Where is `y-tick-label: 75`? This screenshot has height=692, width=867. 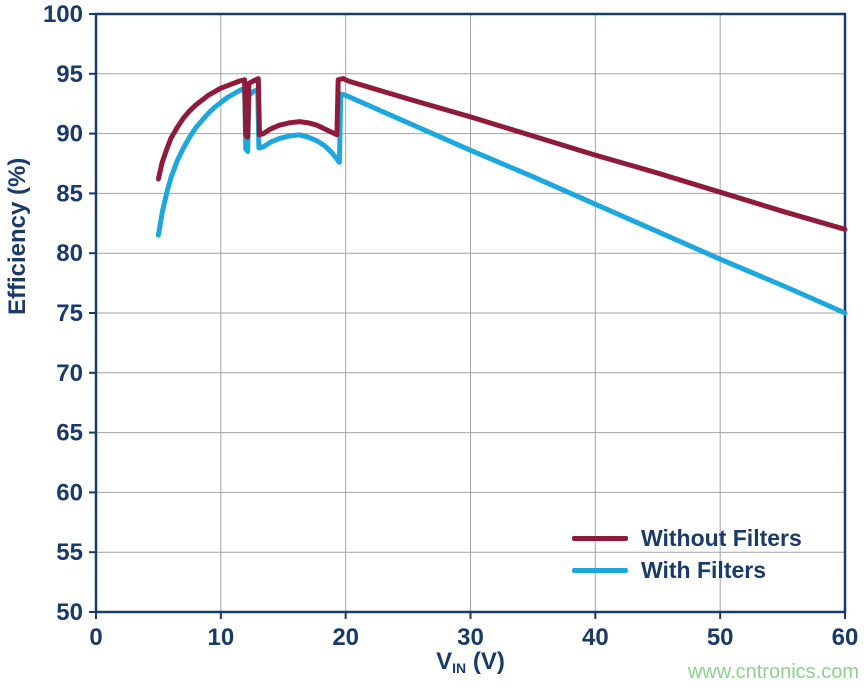 y-tick-label: 75 is located at coordinates (69, 313).